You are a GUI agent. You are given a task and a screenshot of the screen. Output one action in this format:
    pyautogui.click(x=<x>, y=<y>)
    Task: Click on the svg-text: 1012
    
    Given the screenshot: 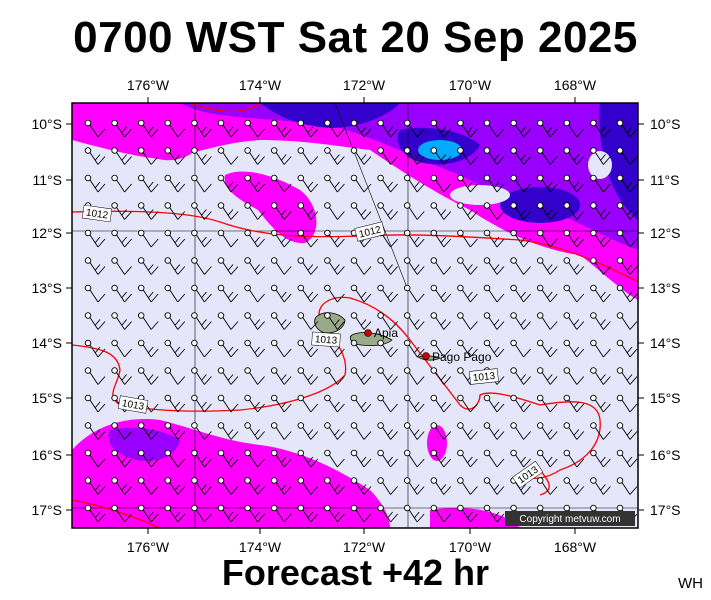 What is the action you would take?
    pyautogui.click(x=97, y=215)
    